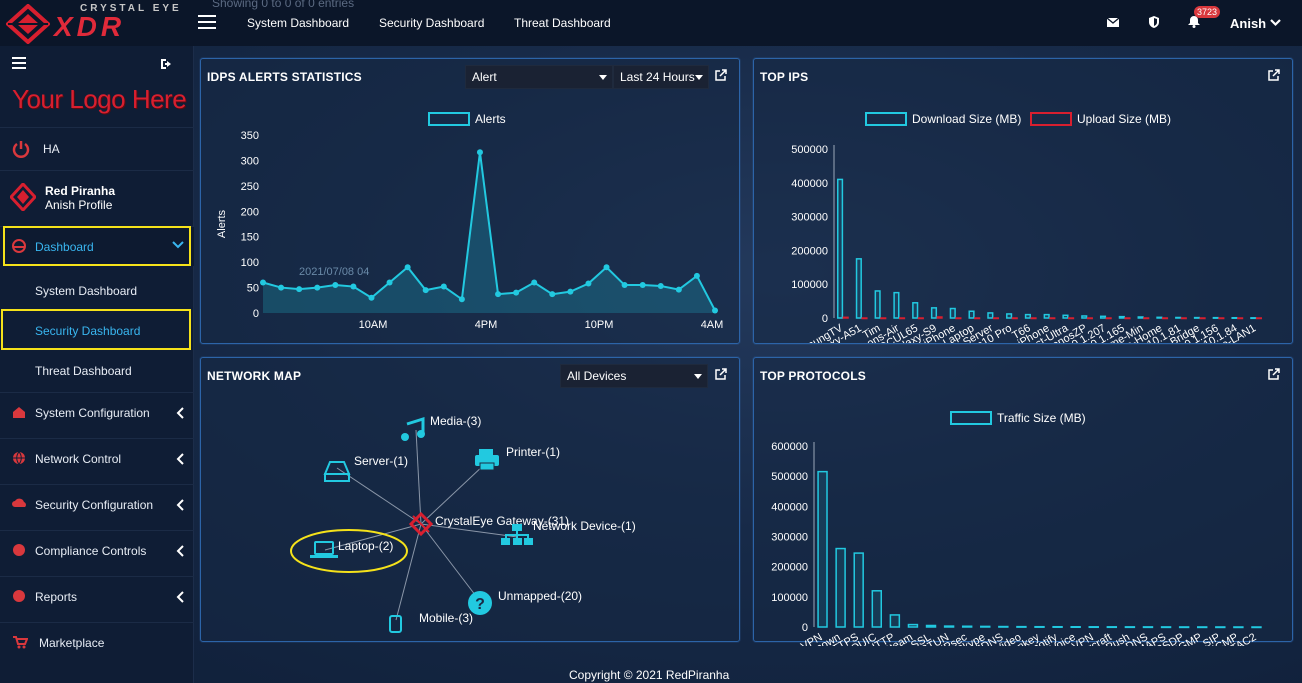 This screenshot has width=1302, height=683. What do you see at coordinates (1154, 22) in the screenshot?
I see `shield-icon` at bounding box center [1154, 22].